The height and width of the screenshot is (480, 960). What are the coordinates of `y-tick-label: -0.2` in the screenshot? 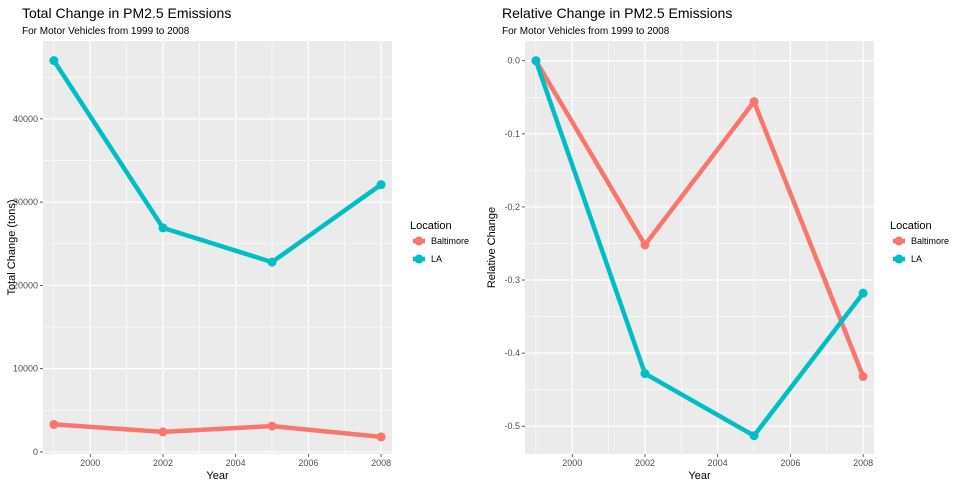 It's located at (512, 207).